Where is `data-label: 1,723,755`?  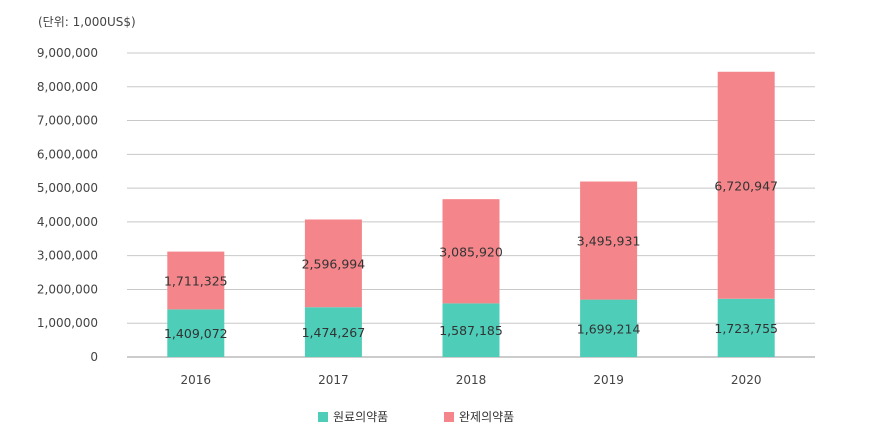 data-label: 1,723,755 is located at coordinates (746, 328).